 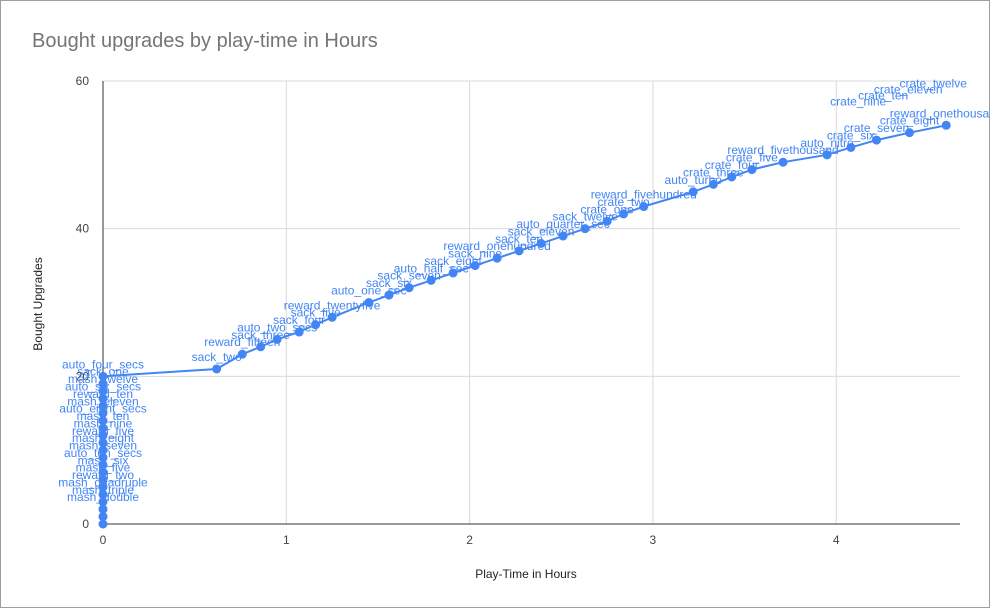 What do you see at coordinates (585, 217) in the screenshot?
I see `point-label: sack_twelve` at bounding box center [585, 217].